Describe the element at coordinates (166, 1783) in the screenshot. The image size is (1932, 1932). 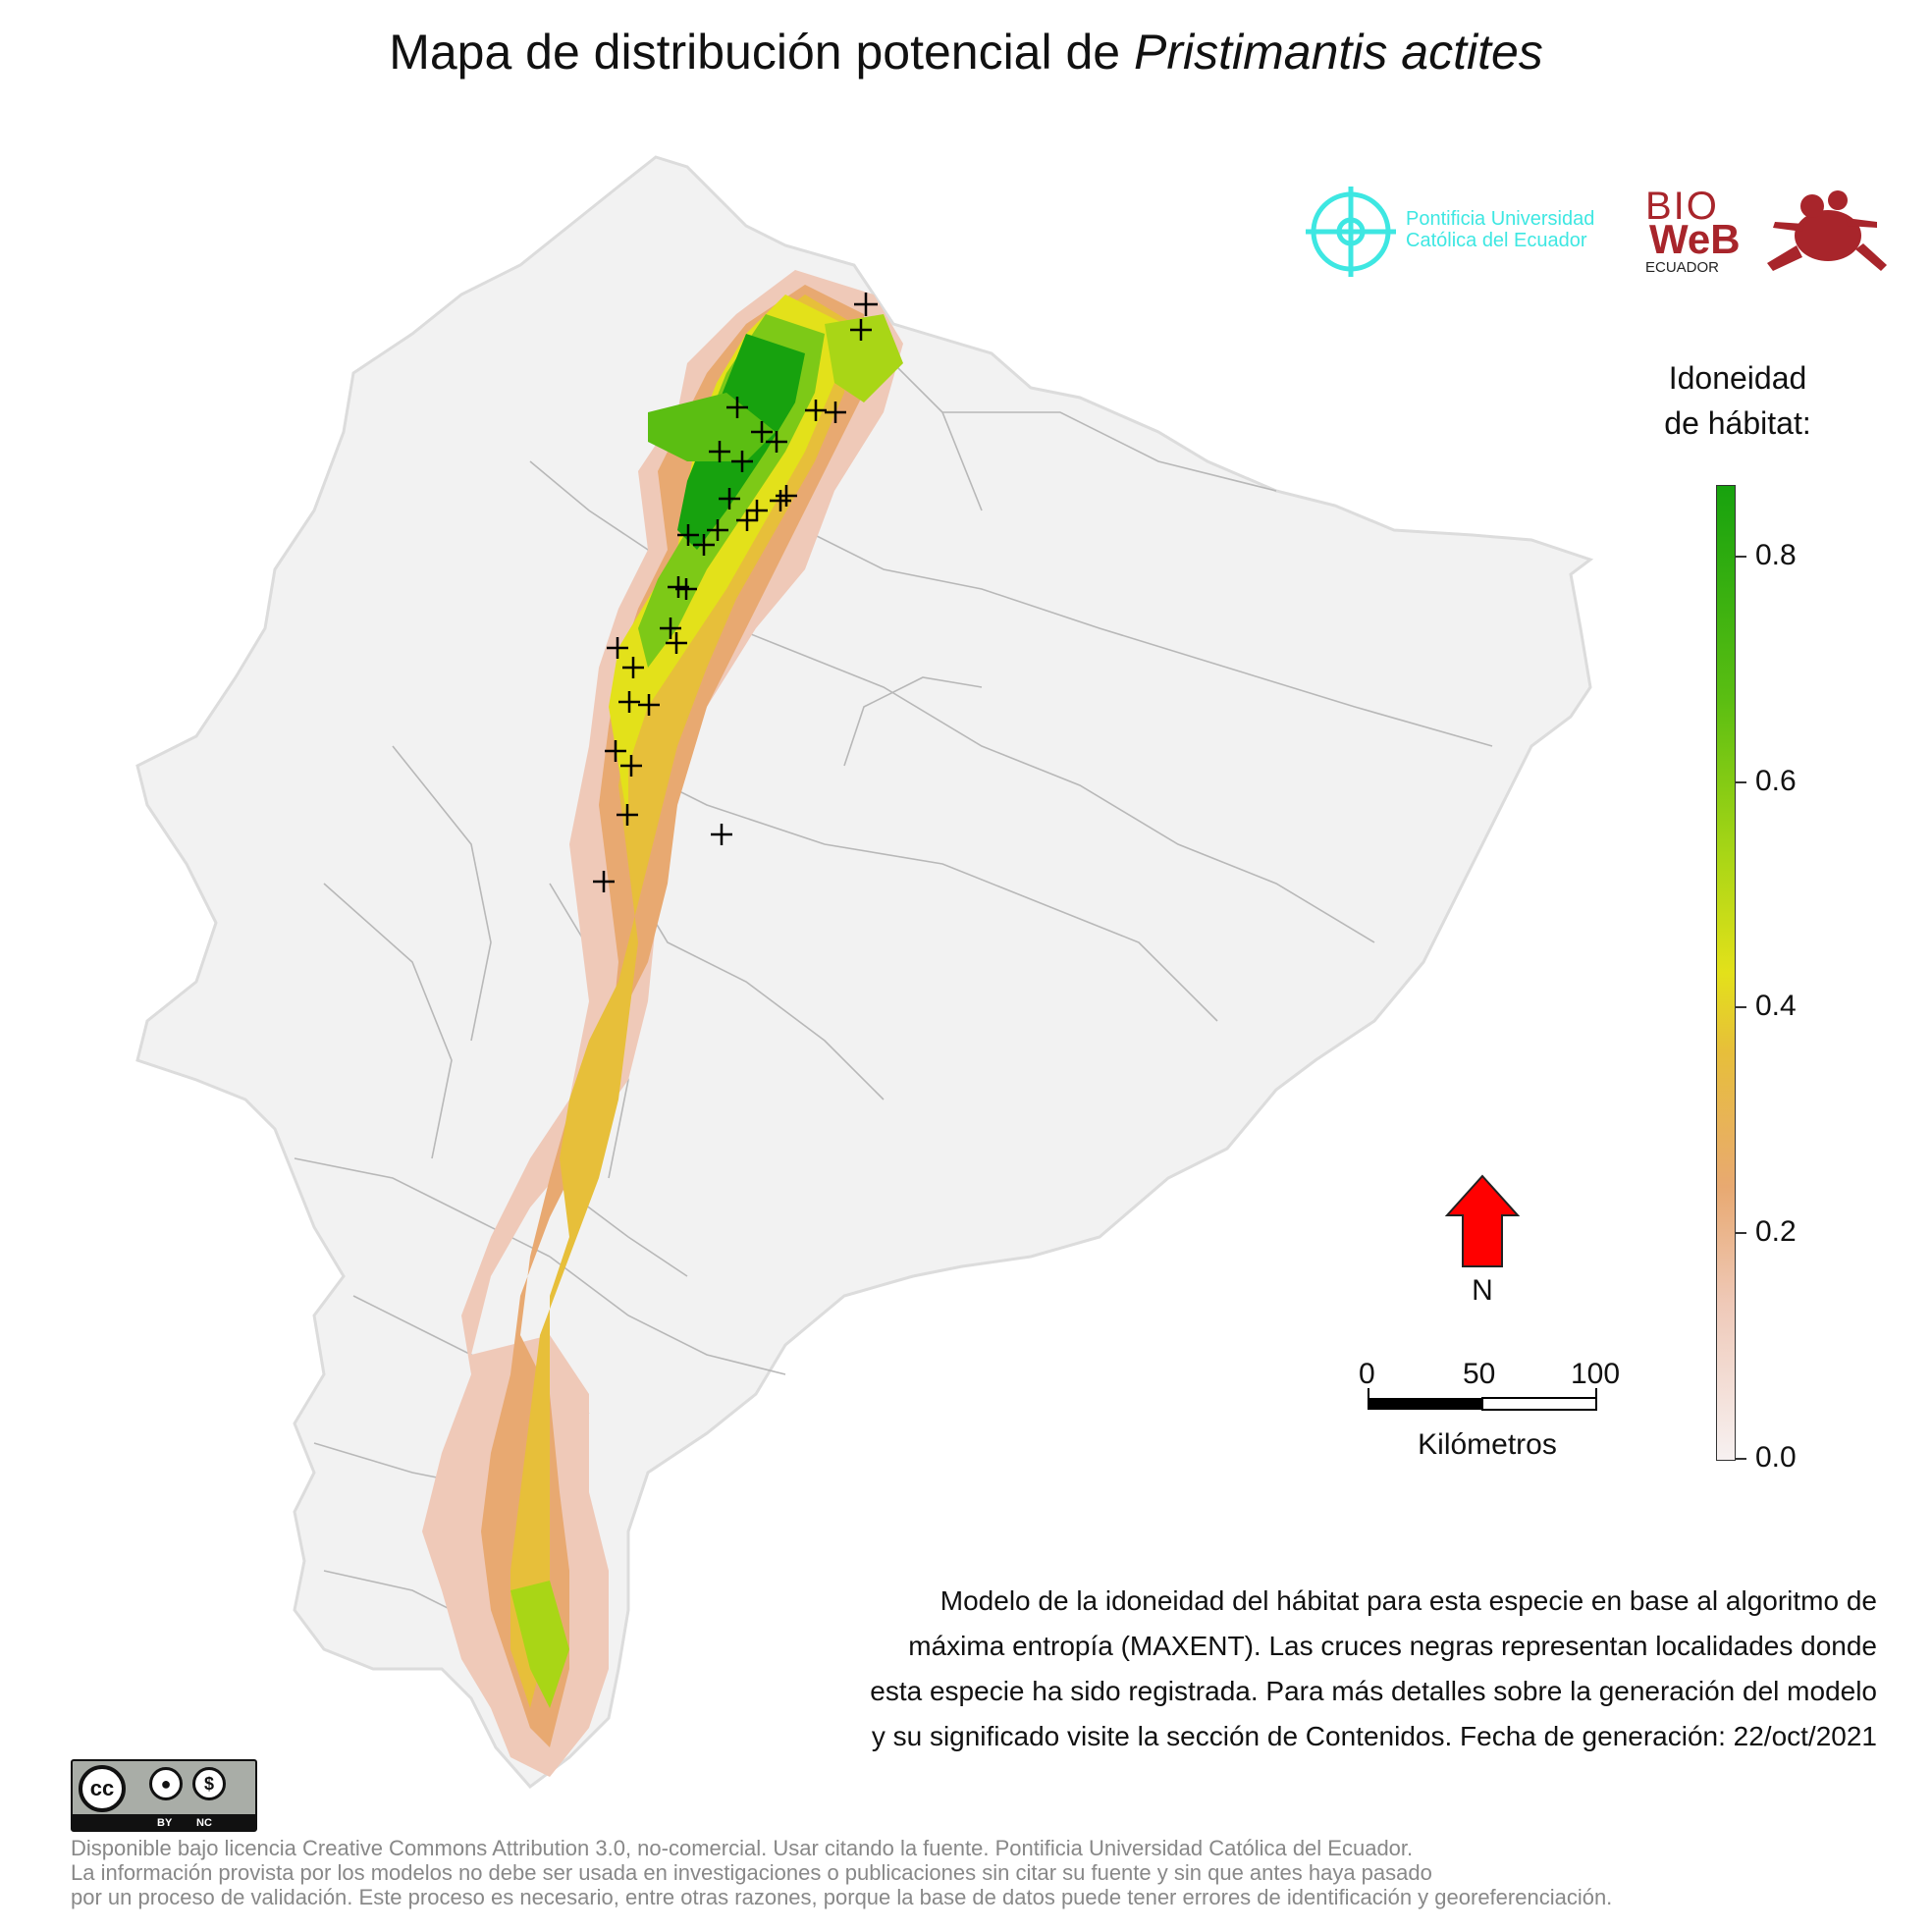
I see `attribution-icon: ●` at that location.